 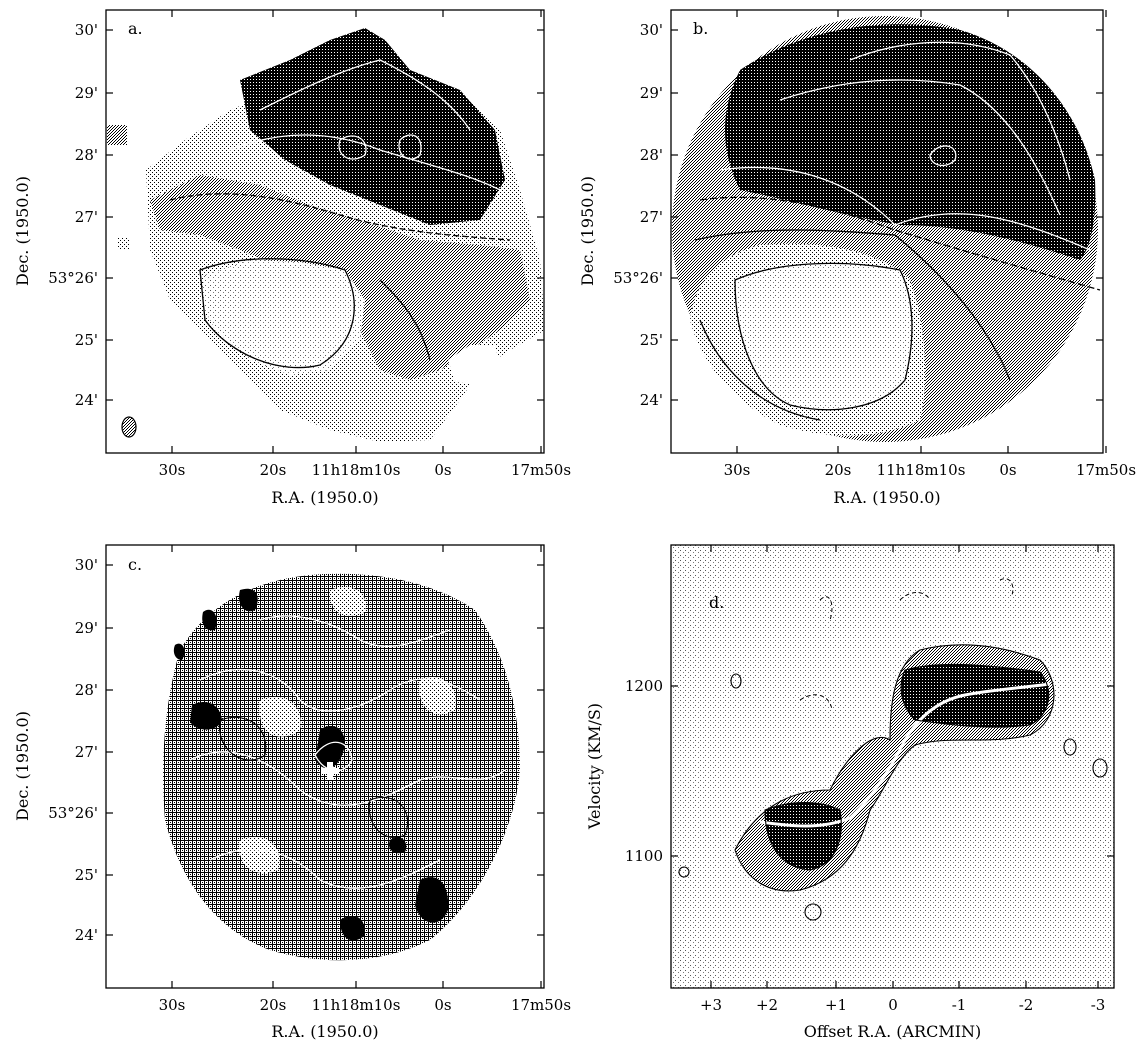 I want to click on panel-a-image, so click(x=345, y=235).